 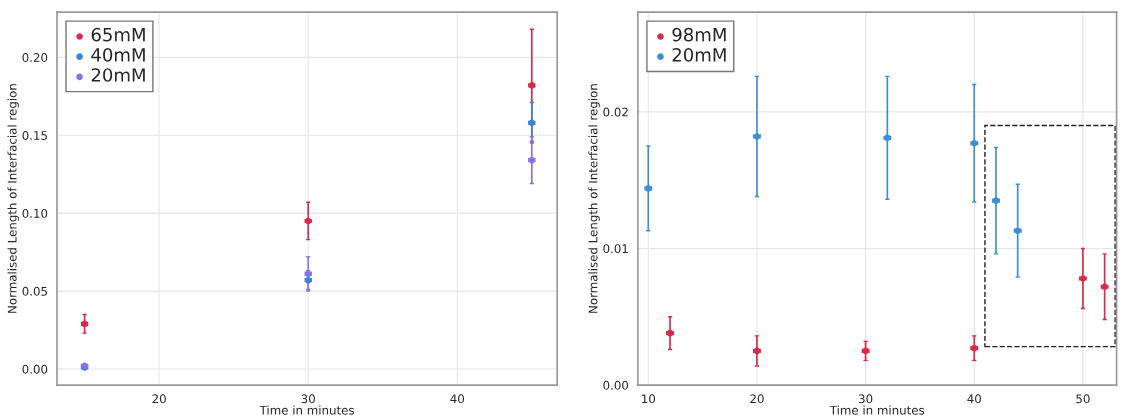 I want to click on y-tick-label: 0.10, so click(x=35, y=213).